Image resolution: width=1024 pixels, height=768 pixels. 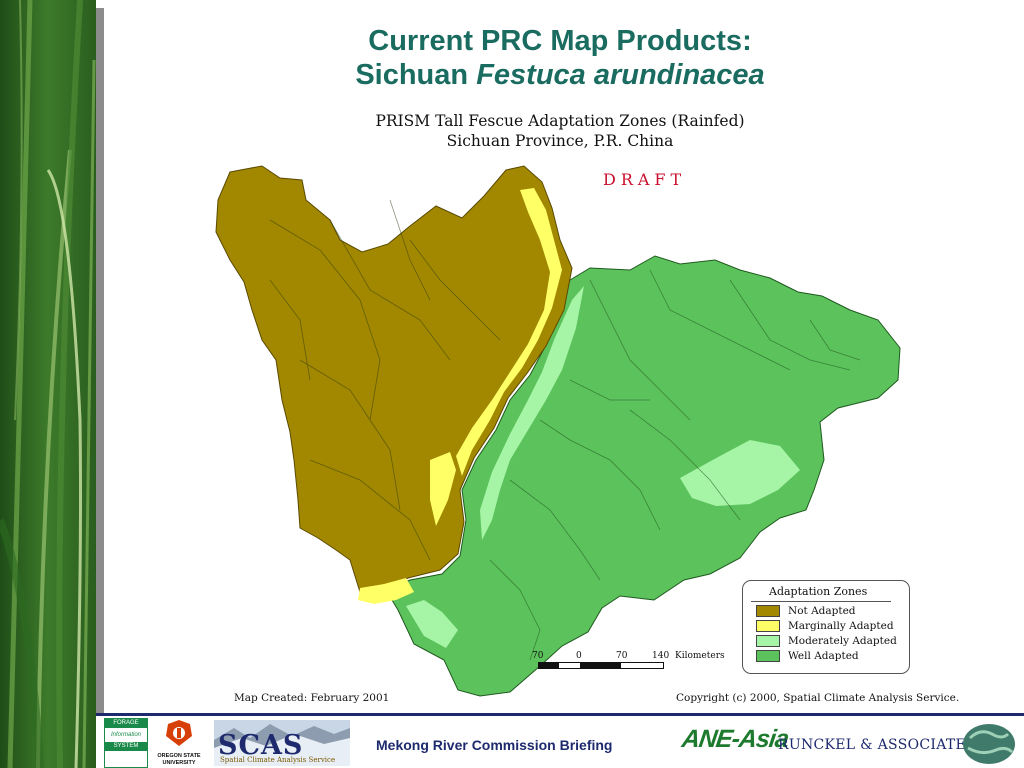 What do you see at coordinates (822, 611) in the screenshot?
I see `legend-label: Not Adapted` at bounding box center [822, 611].